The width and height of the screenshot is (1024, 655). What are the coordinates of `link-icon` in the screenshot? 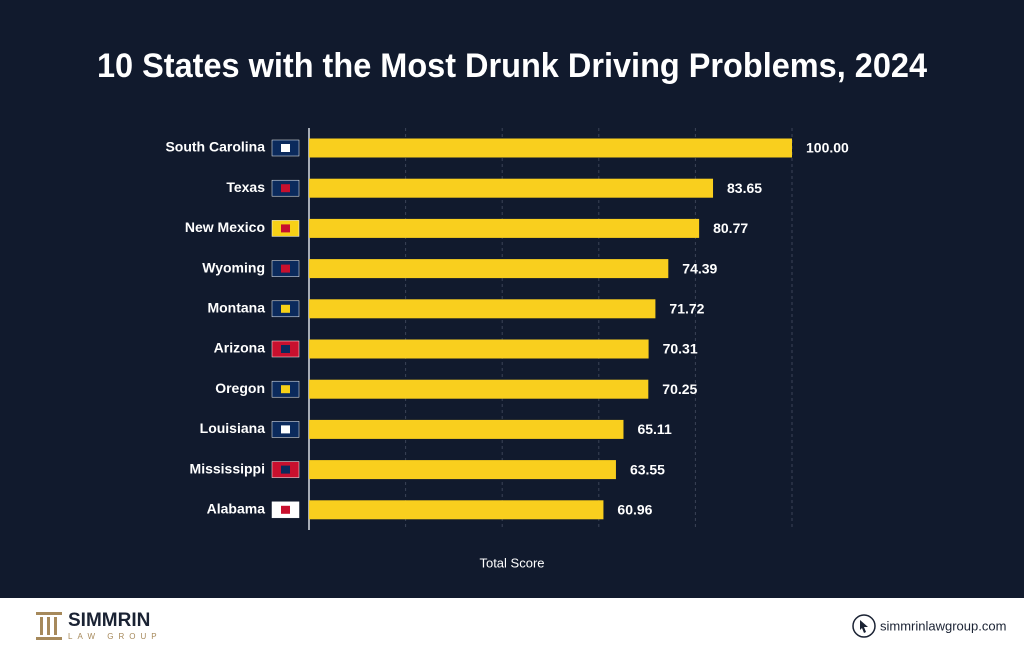 It's located at (864, 626).